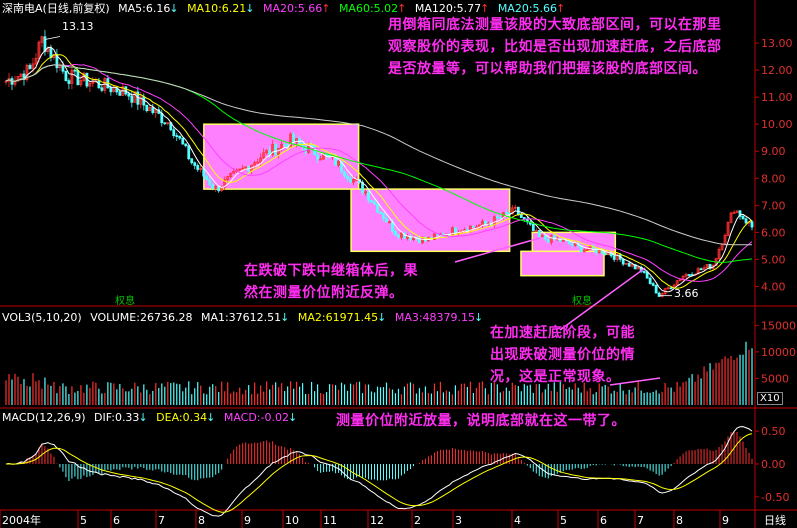 Image resolution: width=797 pixels, height=528 pixels. Describe the element at coordinates (331, 271) in the screenshot. I see `annotation-mid-line: 在跌破下跌中继箱体后，果` at that location.